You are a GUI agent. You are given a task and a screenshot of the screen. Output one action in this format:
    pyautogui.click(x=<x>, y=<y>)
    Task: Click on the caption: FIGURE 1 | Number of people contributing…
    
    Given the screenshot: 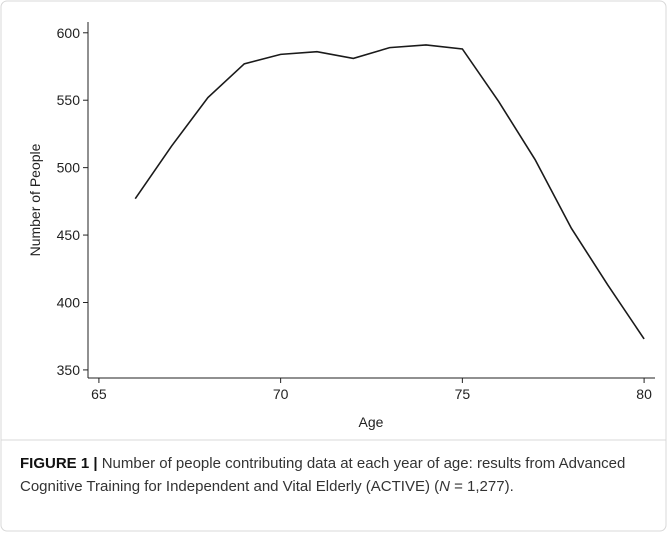 What is the action you would take?
    pyautogui.click(x=335, y=475)
    